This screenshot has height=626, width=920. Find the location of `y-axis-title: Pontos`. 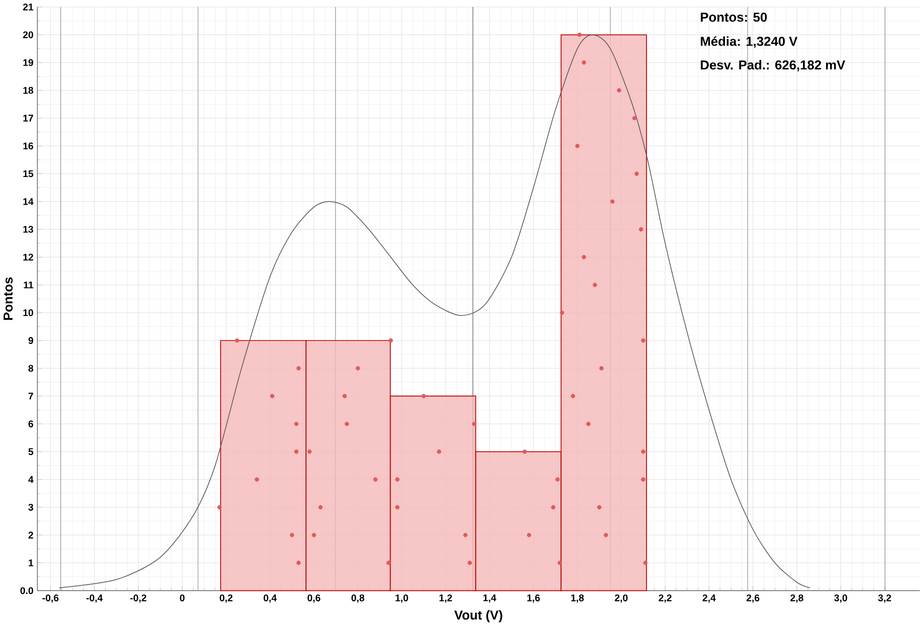

y-axis-title: Pontos is located at coordinates (8, 299).